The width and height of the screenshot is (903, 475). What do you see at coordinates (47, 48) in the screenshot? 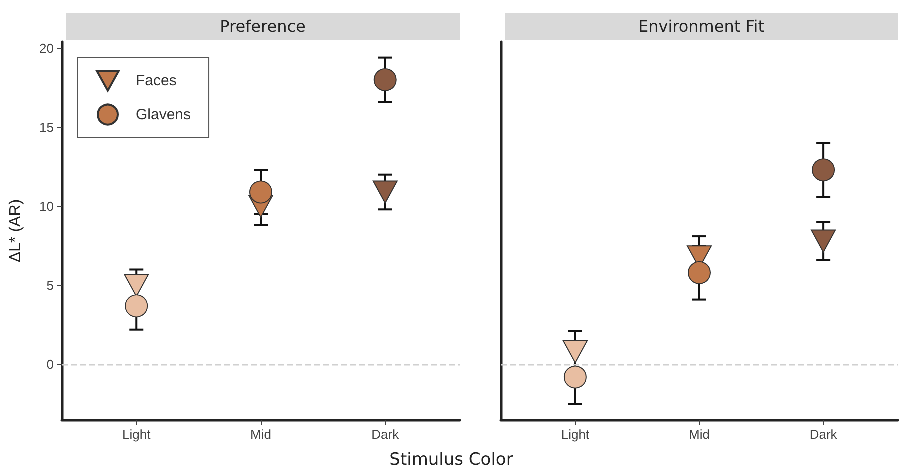
I see `y-tick-label: 20` at bounding box center [47, 48].